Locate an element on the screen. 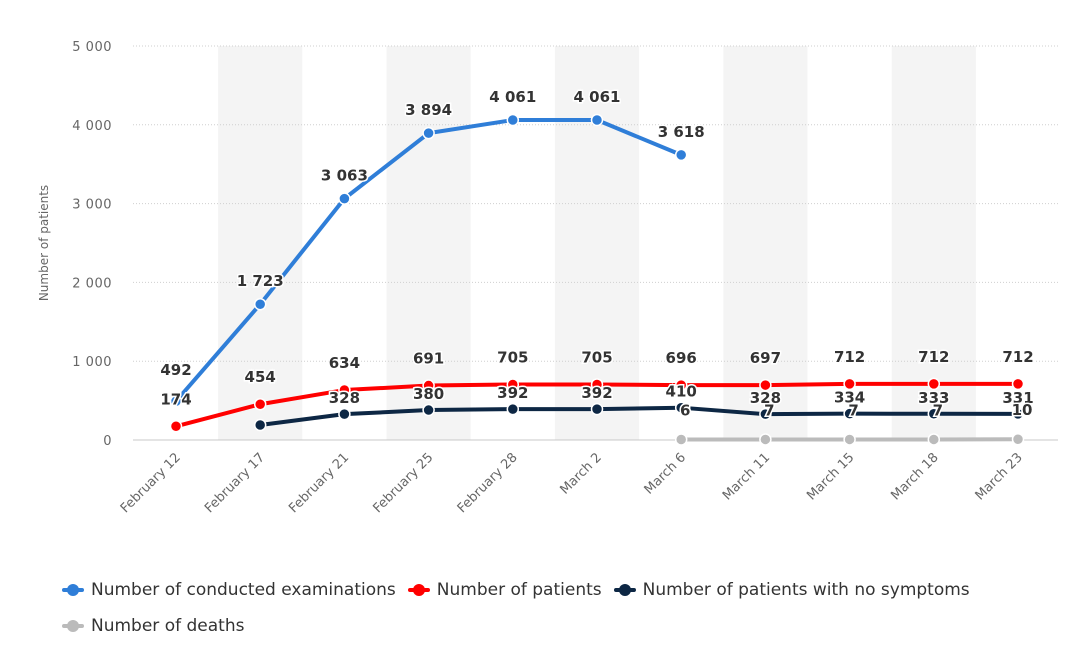 This screenshot has height=670, width=1080. y-tick-label: 5 000 is located at coordinates (92, 47).